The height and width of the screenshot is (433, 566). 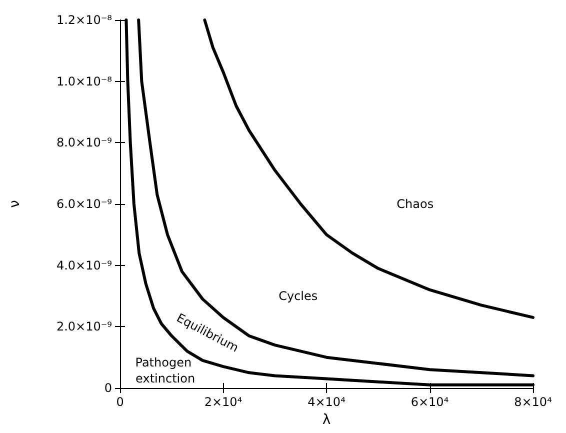 What do you see at coordinates (298, 296) in the screenshot?
I see `annotation: Cycles` at bounding box center [298, 296].